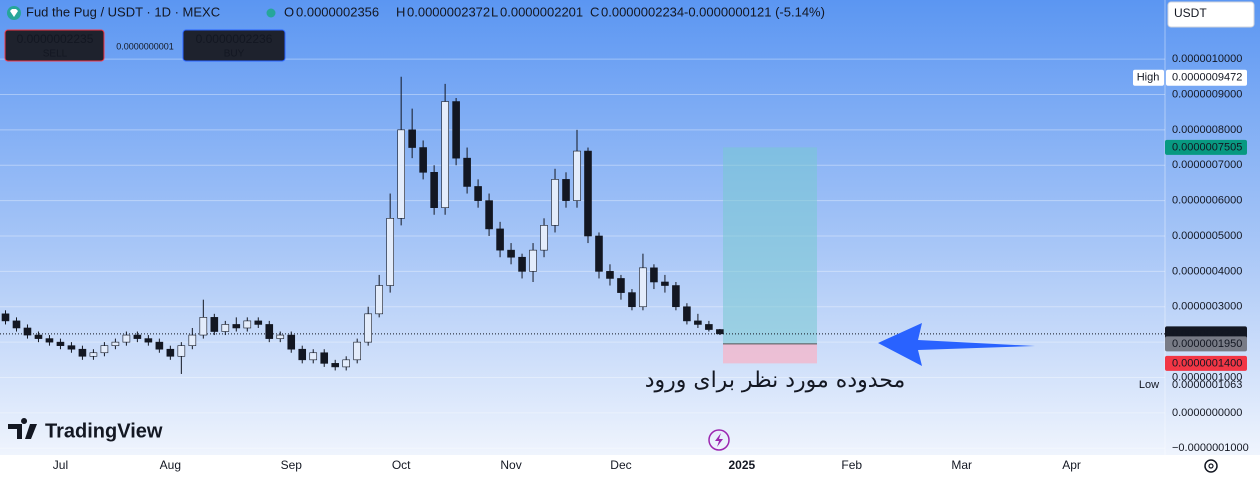  Describe the element at coordinates (1149, 385) in the screenshot. I see `low-name: Low` at that location.